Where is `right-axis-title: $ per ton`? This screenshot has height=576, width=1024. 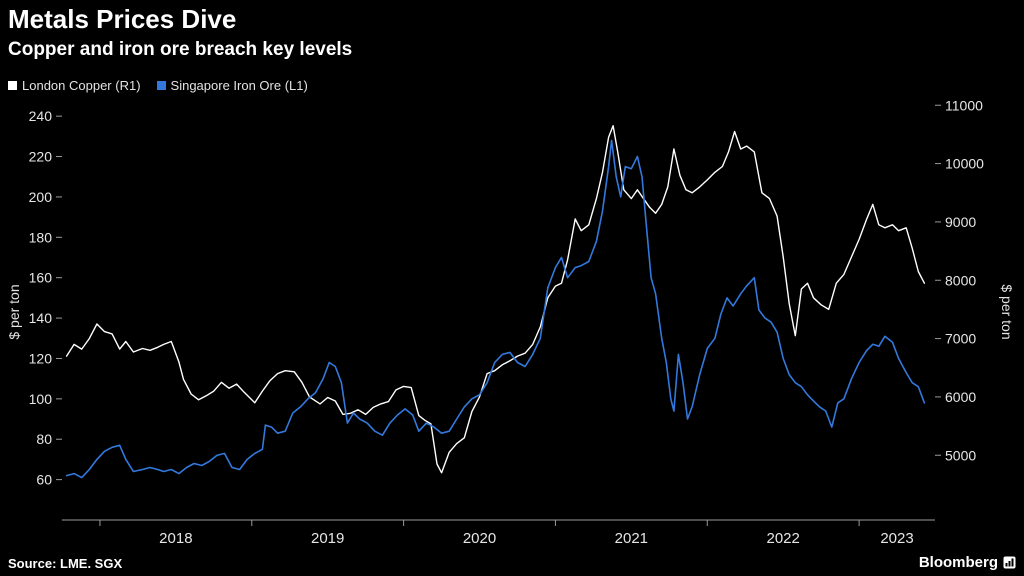
right-axis-title: $ per ton is located at coordinates (1007, 312).